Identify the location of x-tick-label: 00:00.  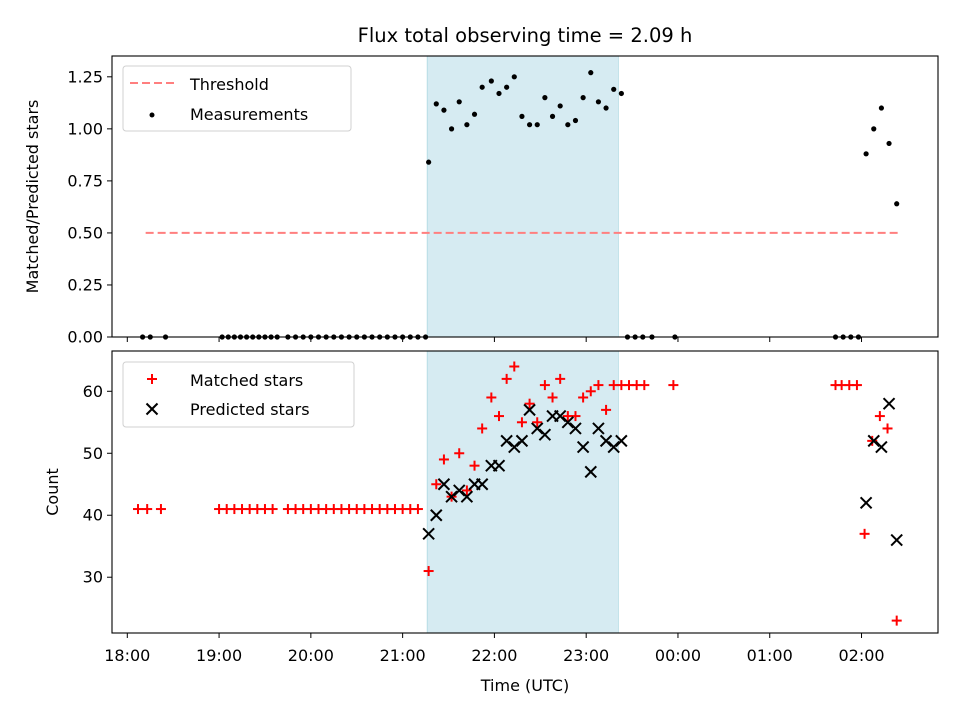
(678, 655).